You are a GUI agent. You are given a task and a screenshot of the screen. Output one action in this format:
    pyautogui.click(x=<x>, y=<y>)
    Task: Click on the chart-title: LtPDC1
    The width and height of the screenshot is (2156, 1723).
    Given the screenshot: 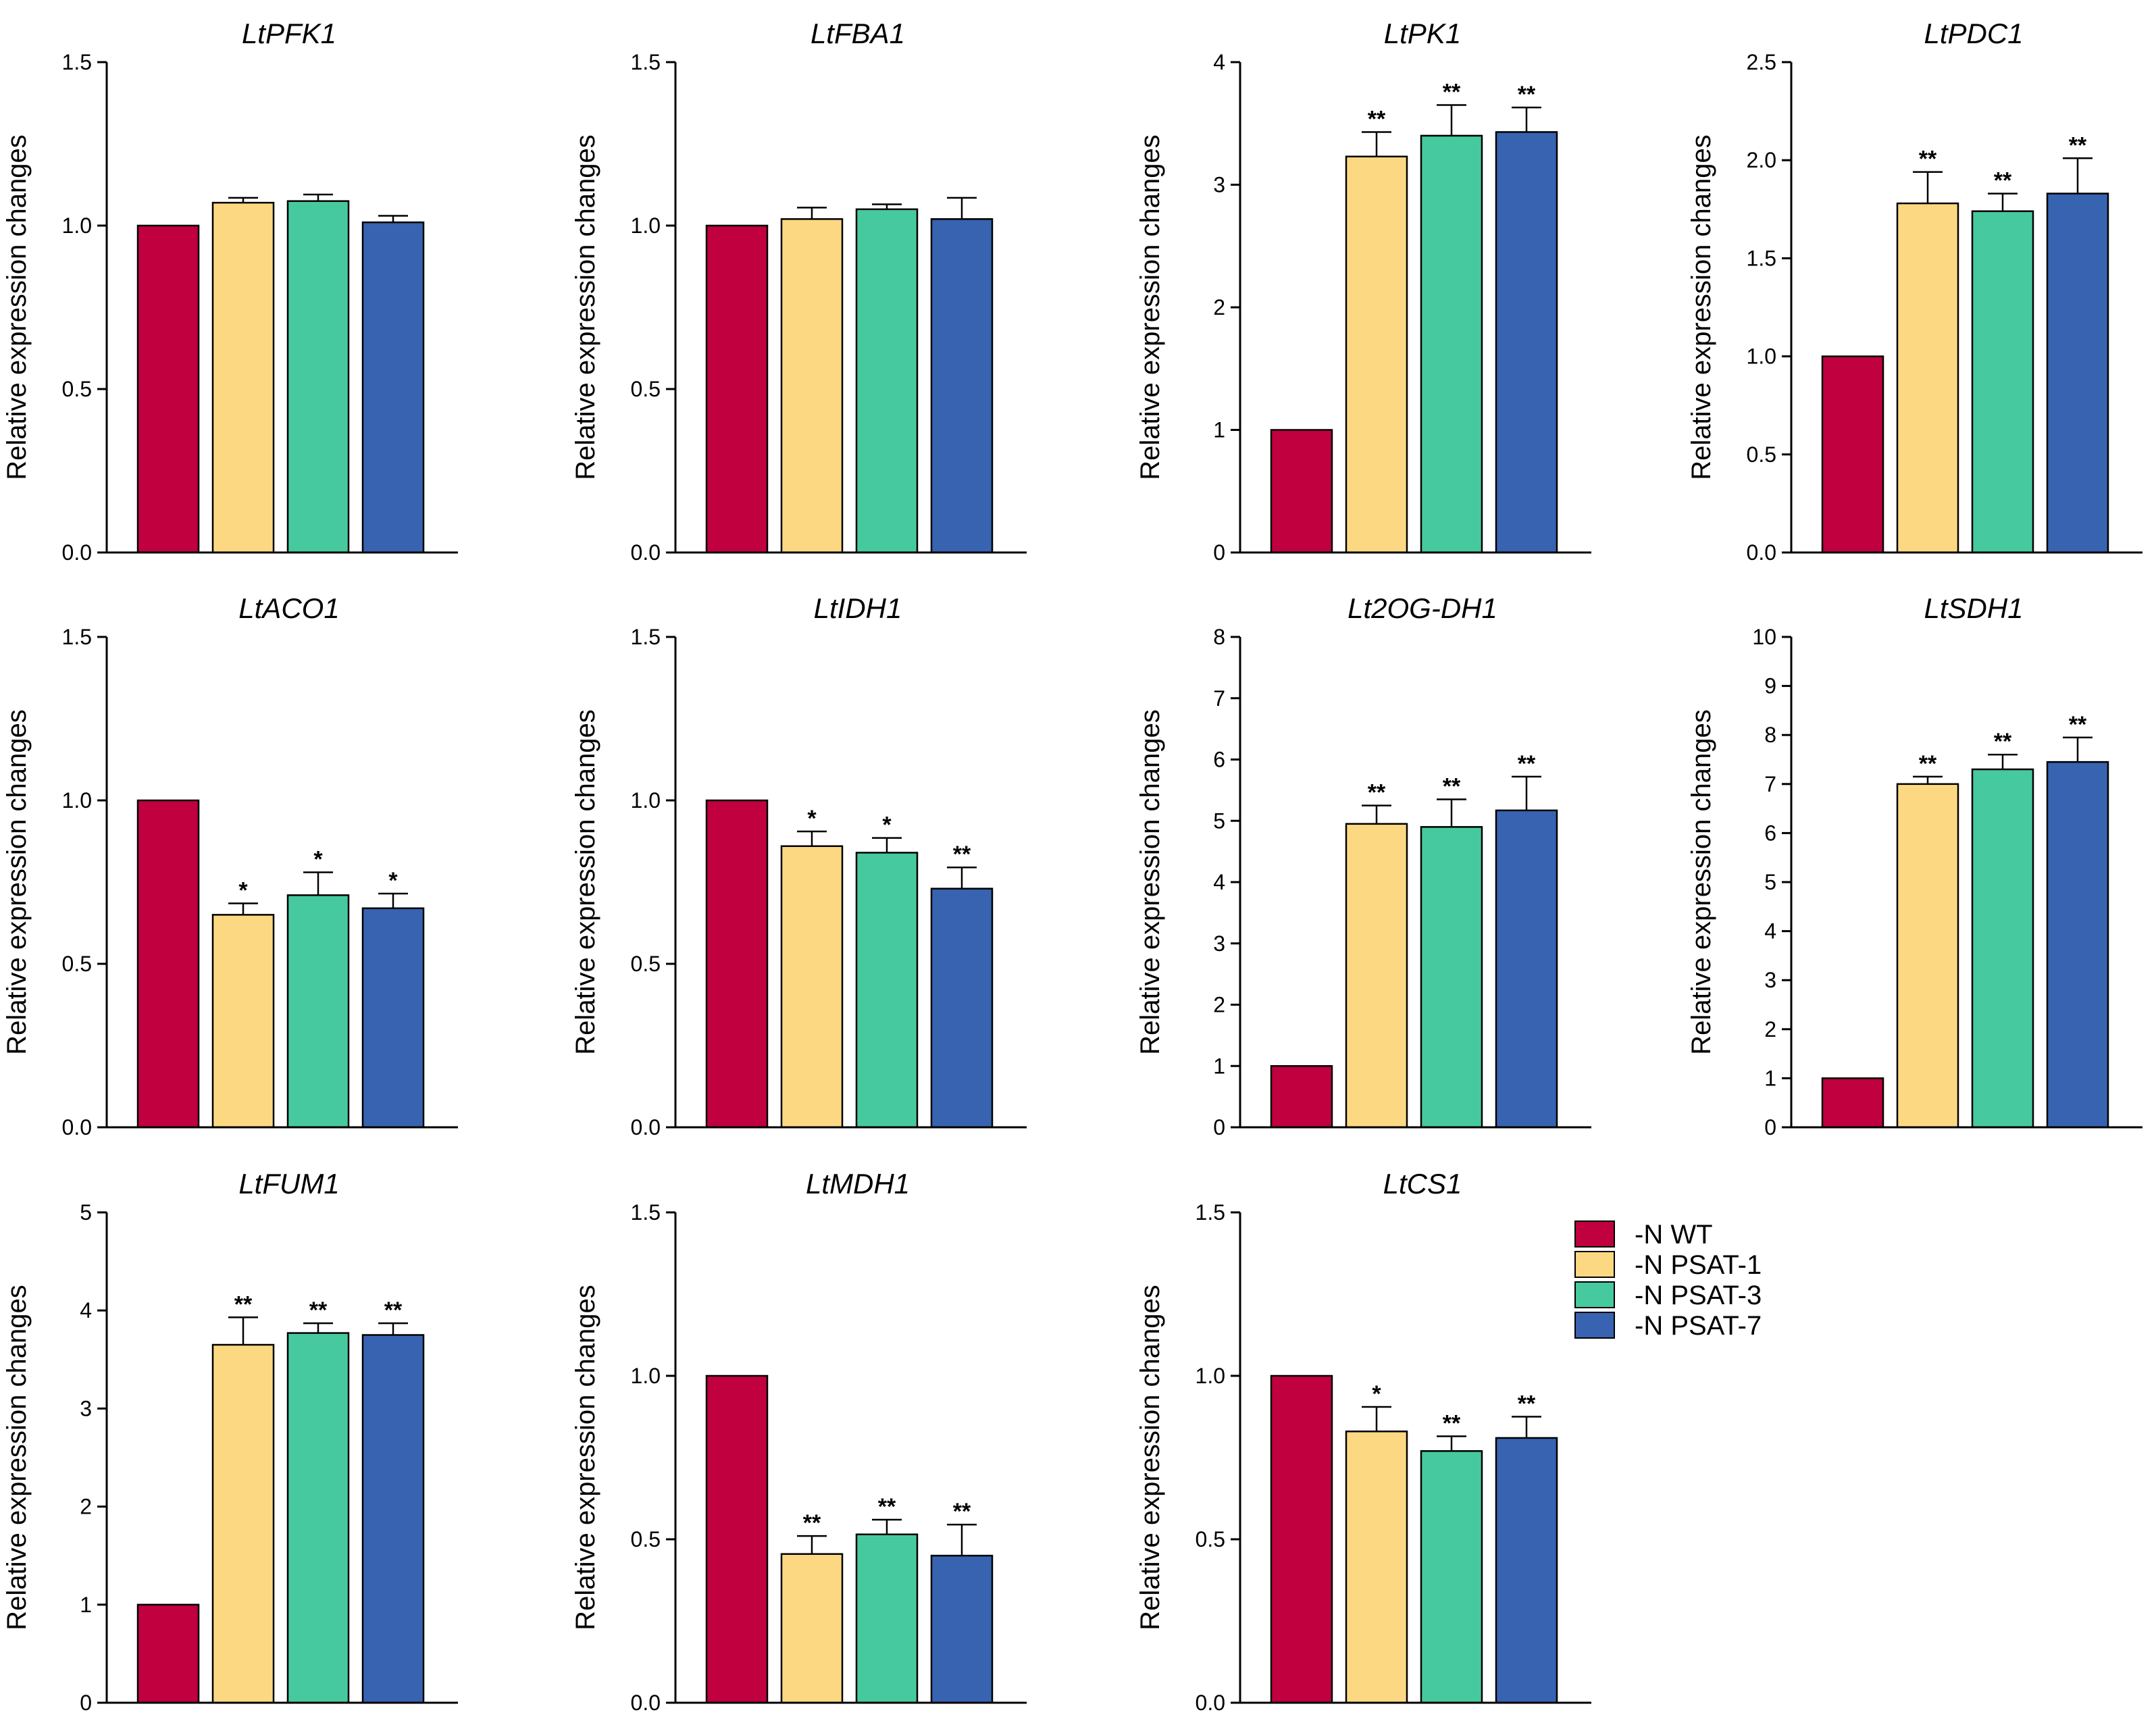 What is the action you would take?
    pyautogui.click(x=1973, y=34)
    